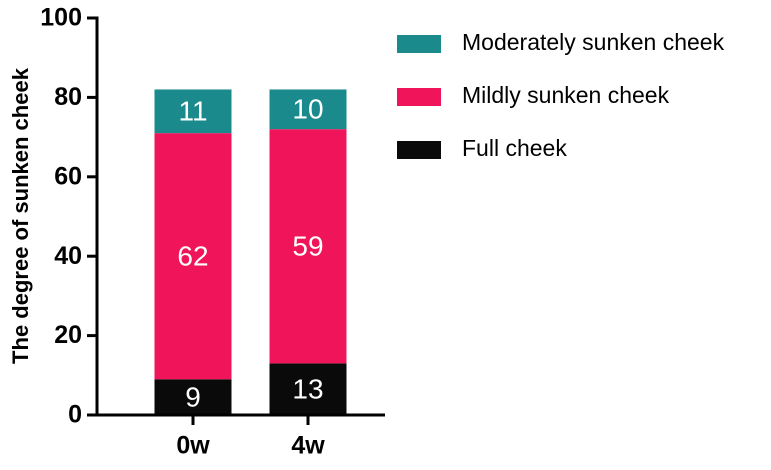  Describe the element at coordinates (308, 446) in the screenshot. I see `x-tick-label: 4w` at that location.